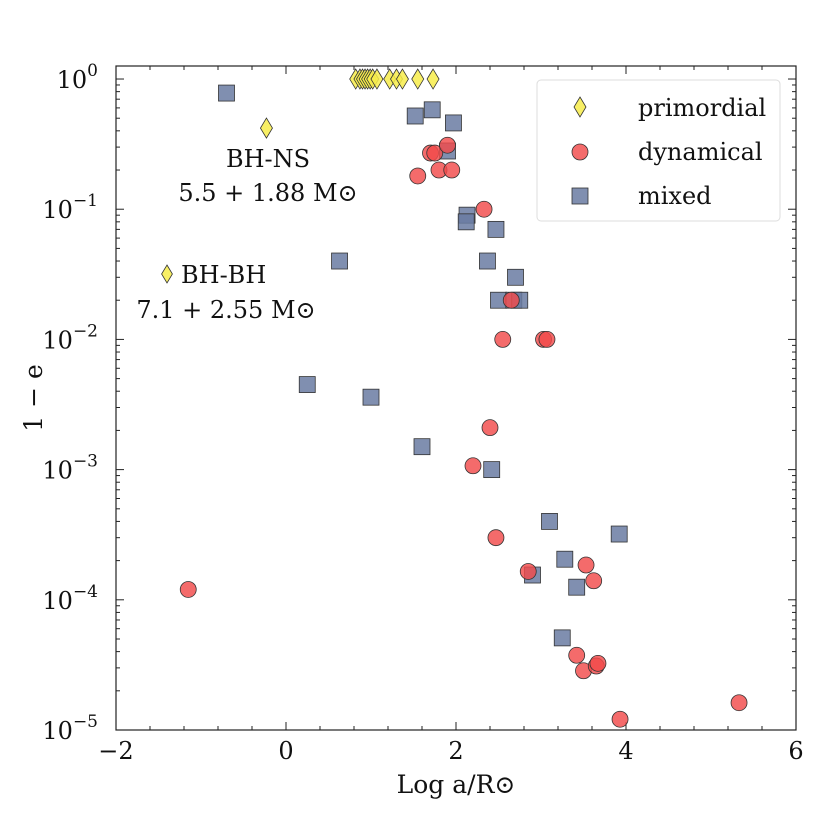  I want to click on annotation-bh-ns: BH-NS 5.5 + 1.88 M⊙, so click(267, 176).